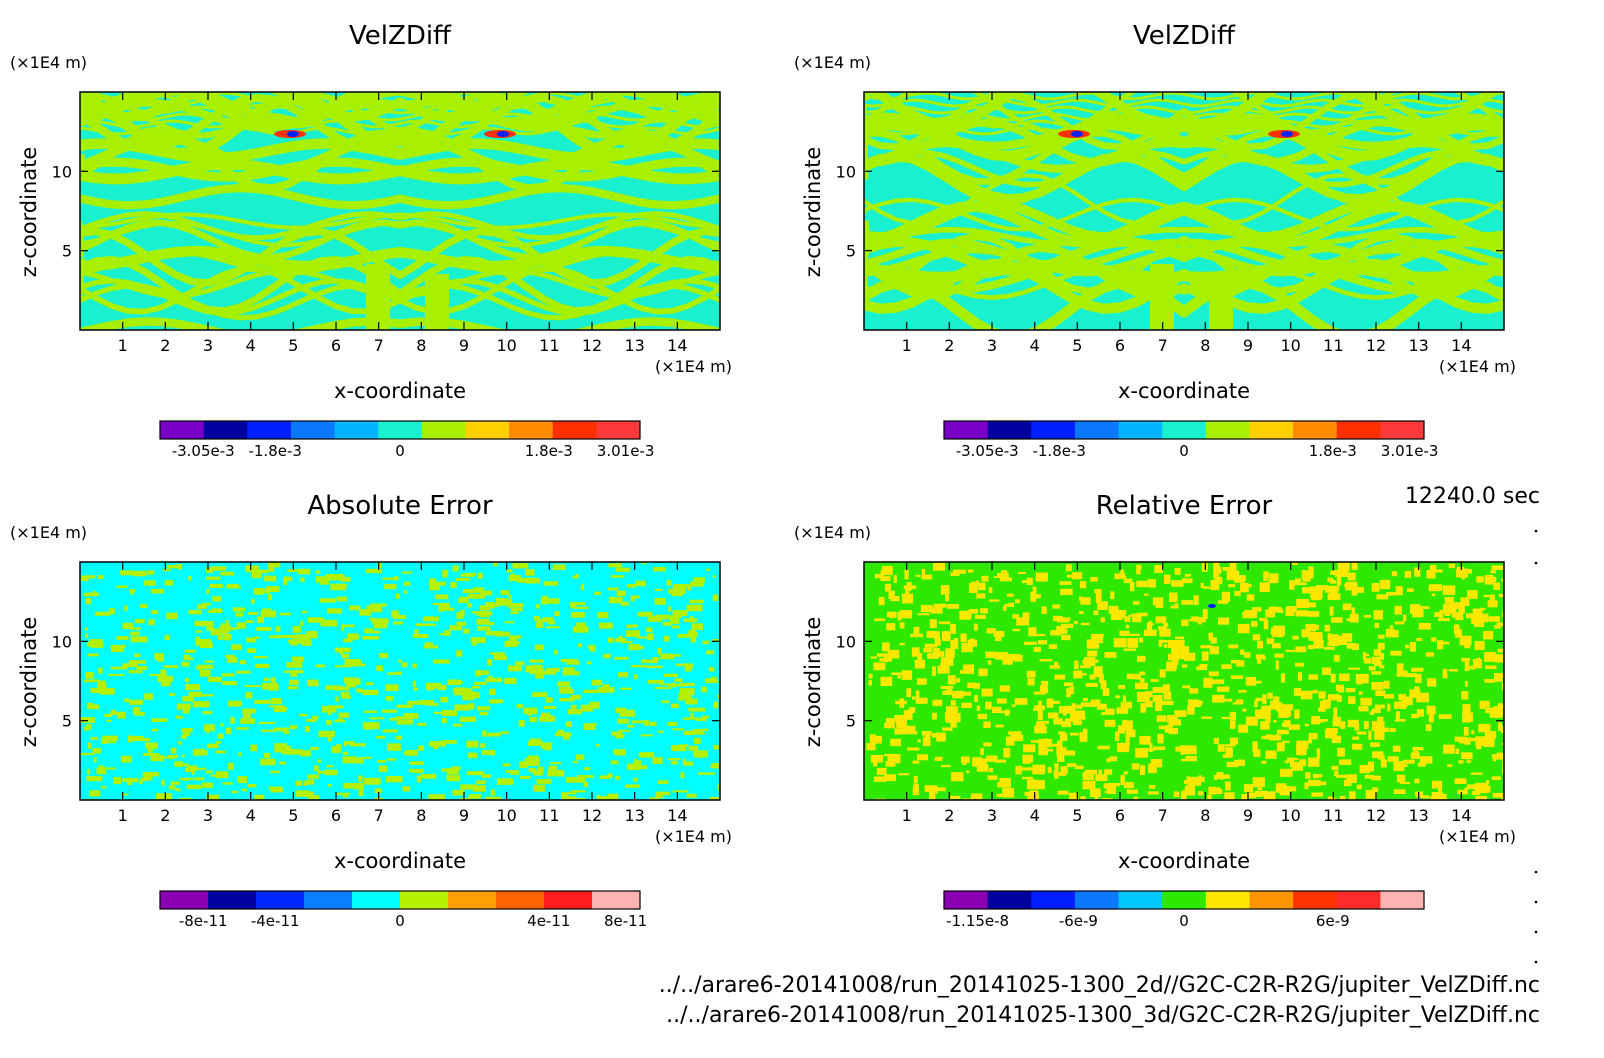 The width and height of the screenshot is (1604, 1058). I want to click on colorbar-tick-label: 3.01e-3, so click(626, 451).